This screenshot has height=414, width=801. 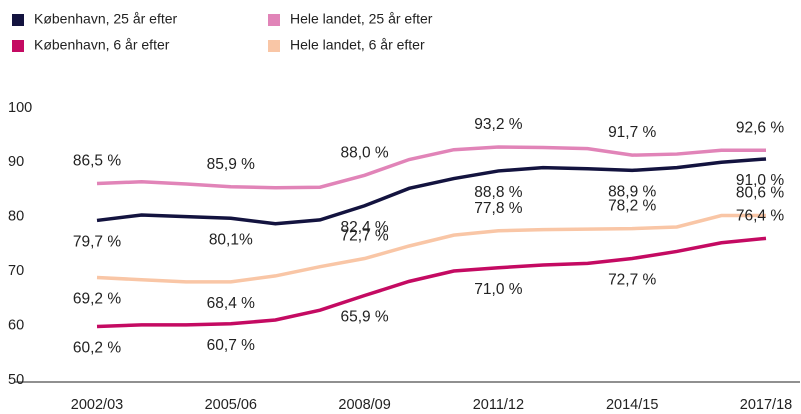 I want to click on value-label: 71,0 %, so click(x=498, y=289).